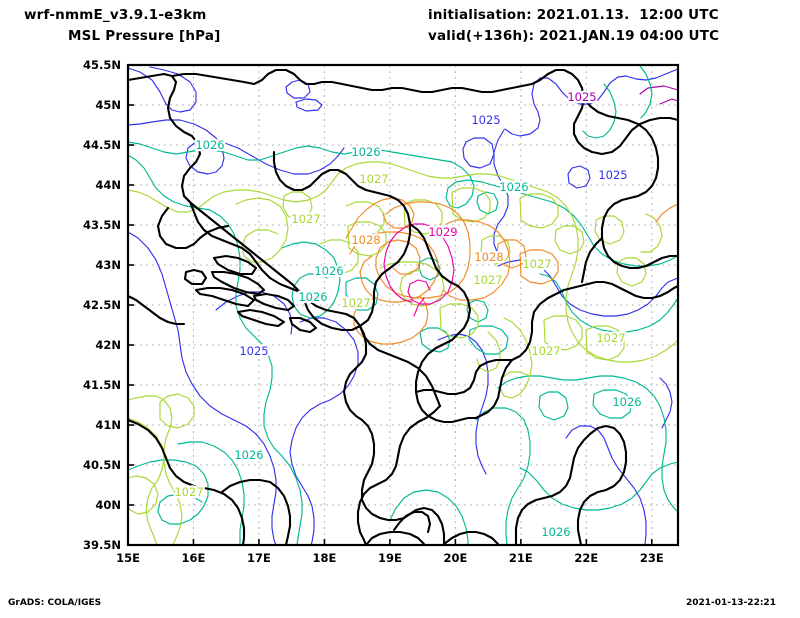 This screenshot has width=800, height=618. Describe the element at coordinates (102, 145) in the screenshot. I see `y-axis-tick-label: 44.5N` at that location.